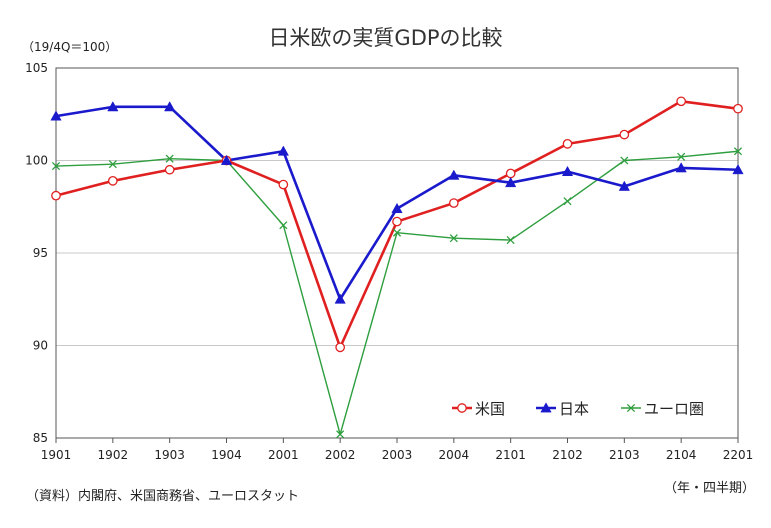  What do you see at coordinates (163, 496) in the screenshot?
I see `source-note: （資料）内閣府、米国商務省、ユーロスタット` at bounding box center [163, 496].